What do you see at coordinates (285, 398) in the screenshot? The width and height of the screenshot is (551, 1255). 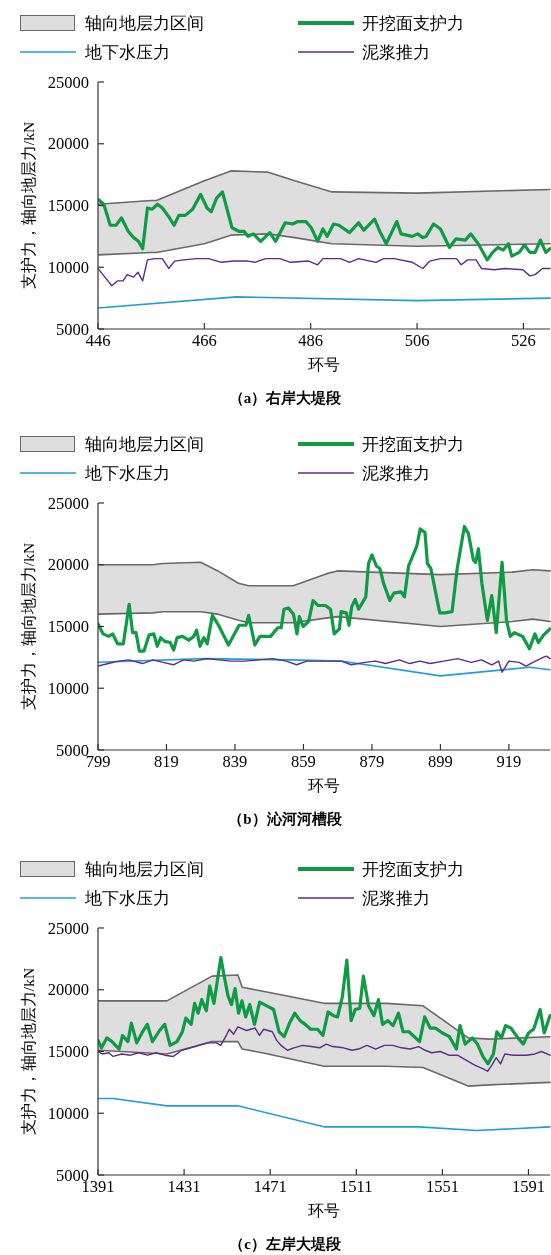 I see `text: （a）右岸大堤段` at bounding box center [285, 398].